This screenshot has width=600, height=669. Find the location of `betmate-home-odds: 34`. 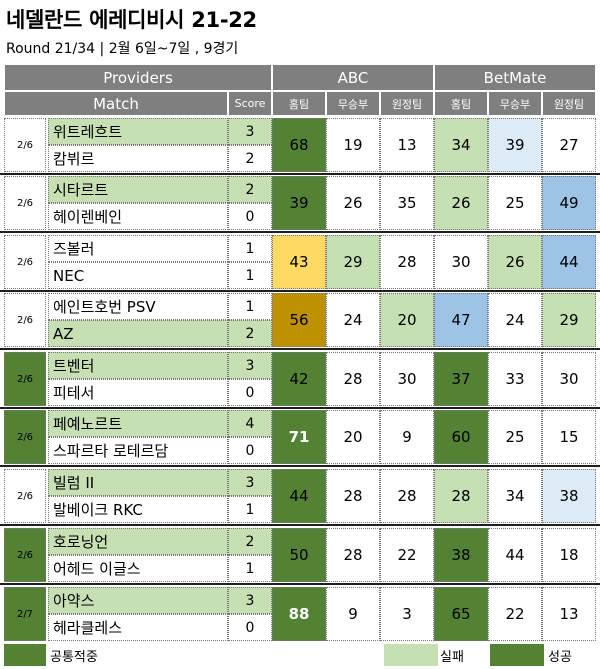

betmate-home-odds: 34 is located at coordinates (461, 145).